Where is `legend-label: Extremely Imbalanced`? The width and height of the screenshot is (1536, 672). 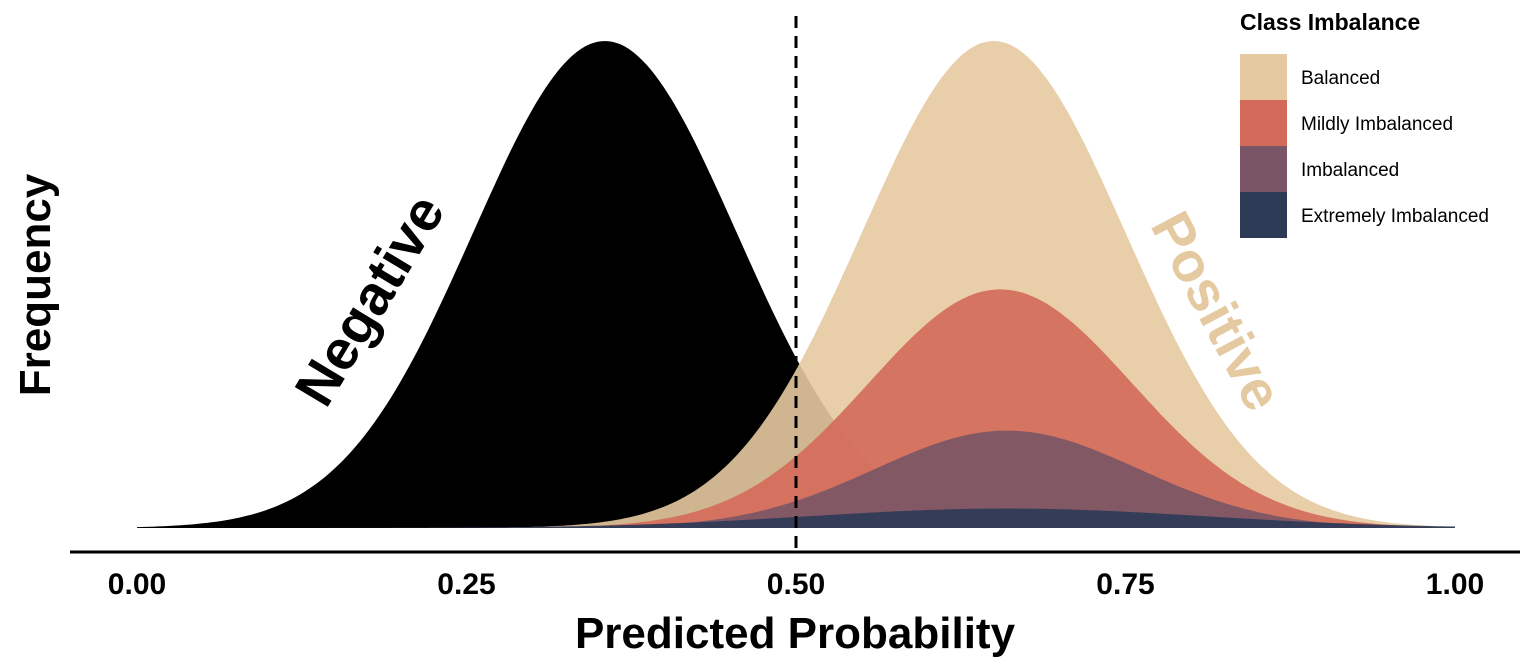 legend-label: Extremely Imbalanced is located at coordinates (1395, 216).